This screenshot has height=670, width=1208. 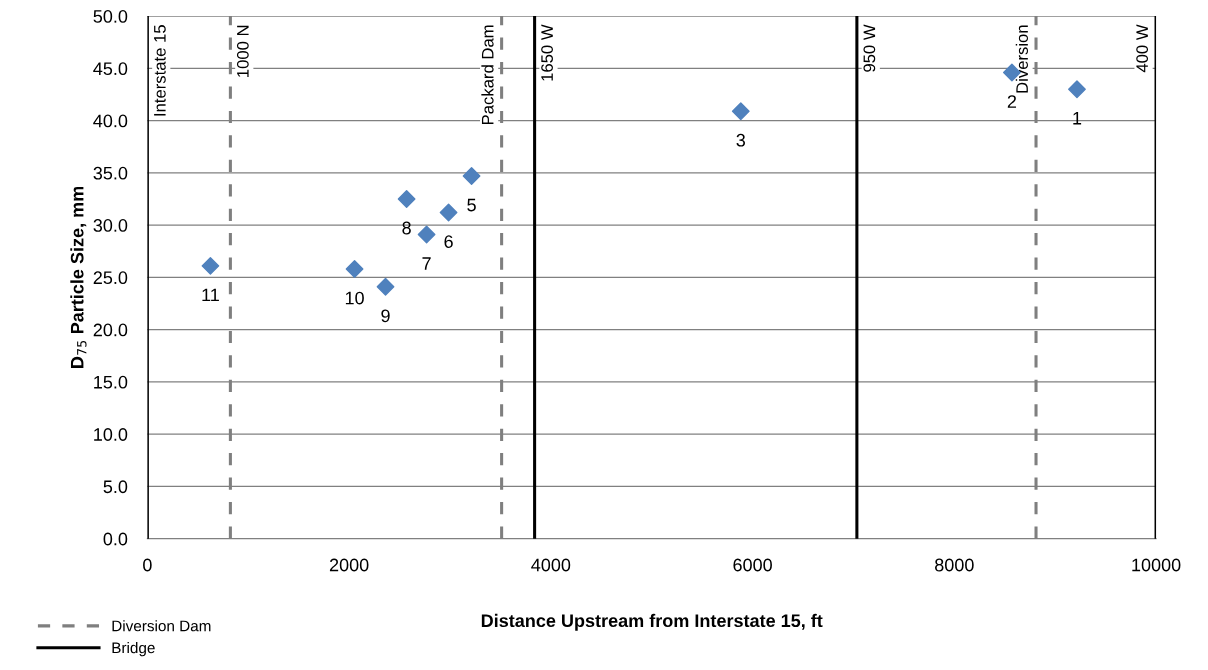 I want to click on x-tick-label: 8000, so click(x=954, y=565).